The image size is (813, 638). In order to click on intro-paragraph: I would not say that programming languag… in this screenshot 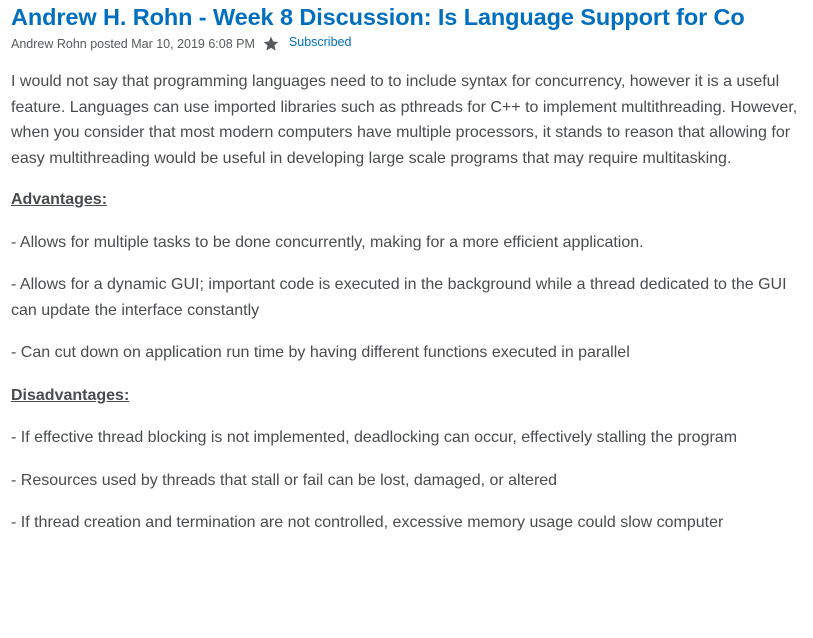, I will do `click(404, 120)`.